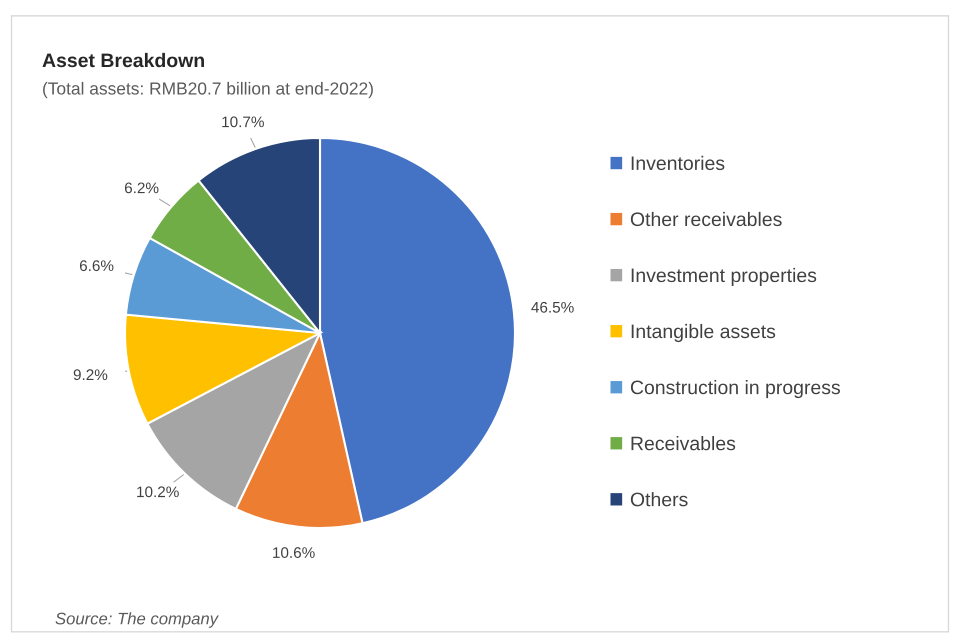 The image size is (960, 635). Describe the element at coordinates (97, 266) in the screenshot. I see `data-label: 6.6%` at that location.